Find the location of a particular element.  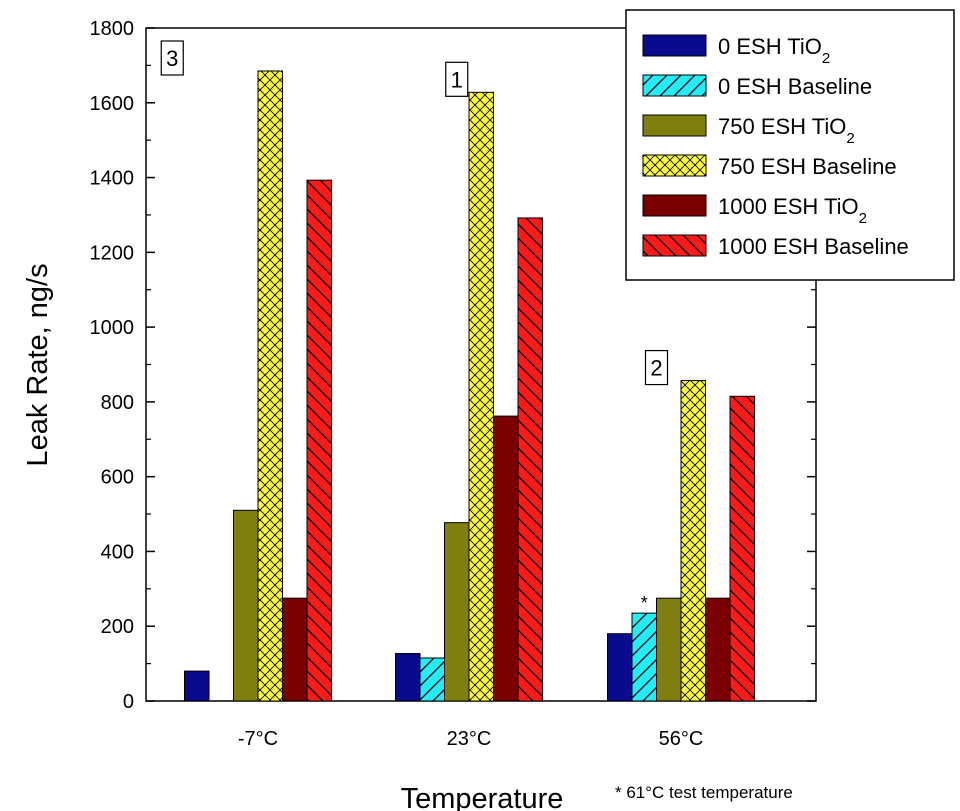

y-tick-label: 200 is located at coordinates (117, 627).